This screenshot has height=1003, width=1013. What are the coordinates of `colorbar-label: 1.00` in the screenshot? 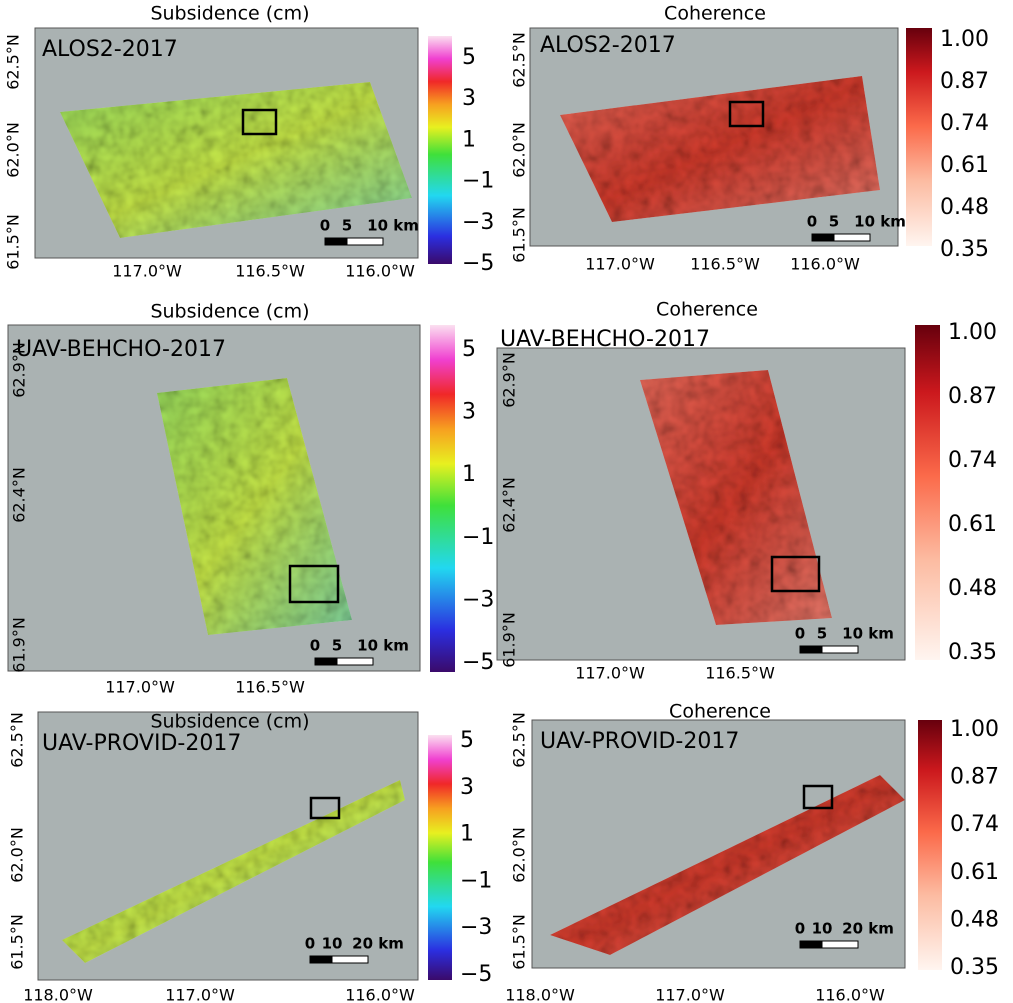 It's located at (964, 39).